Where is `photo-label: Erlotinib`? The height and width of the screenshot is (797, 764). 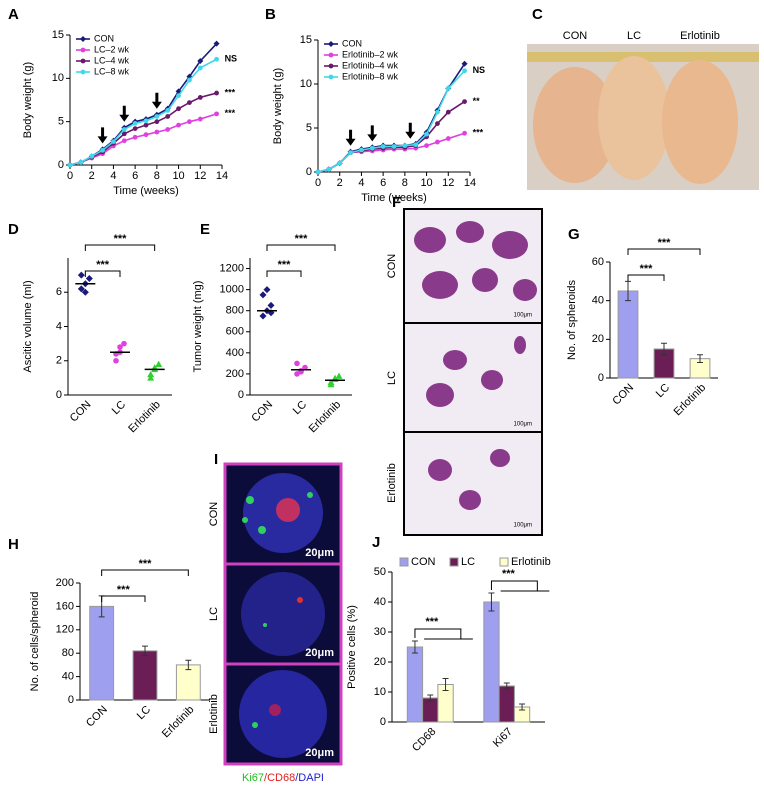 photo-label: Erlotinib is located at coordinates (700, 36).